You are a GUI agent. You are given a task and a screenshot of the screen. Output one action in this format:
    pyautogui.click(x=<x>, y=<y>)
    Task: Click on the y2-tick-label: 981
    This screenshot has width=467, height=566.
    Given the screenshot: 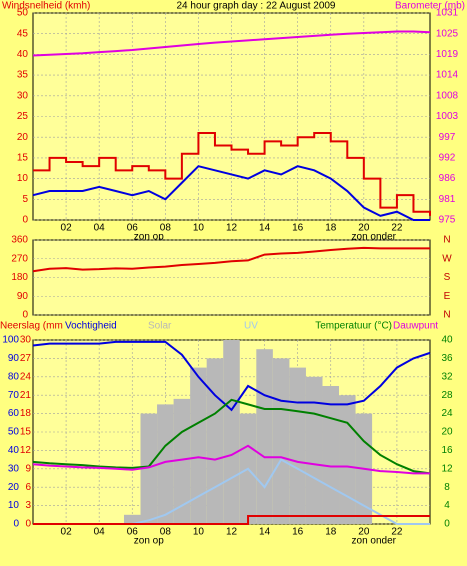 What is the action you would take?
    pyautogui.click(x=447, y=199)
    